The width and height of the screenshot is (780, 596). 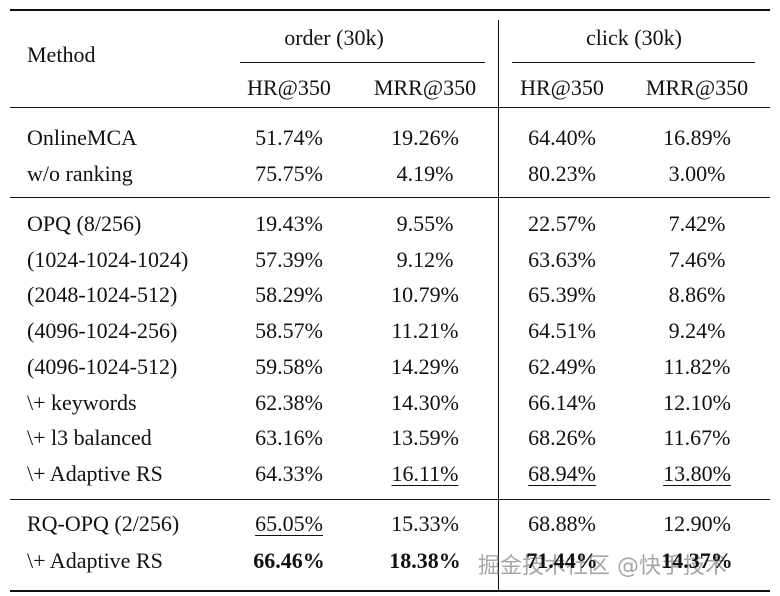 I want to click on row-method: OnlineMCA, so click(x=82, y=137).